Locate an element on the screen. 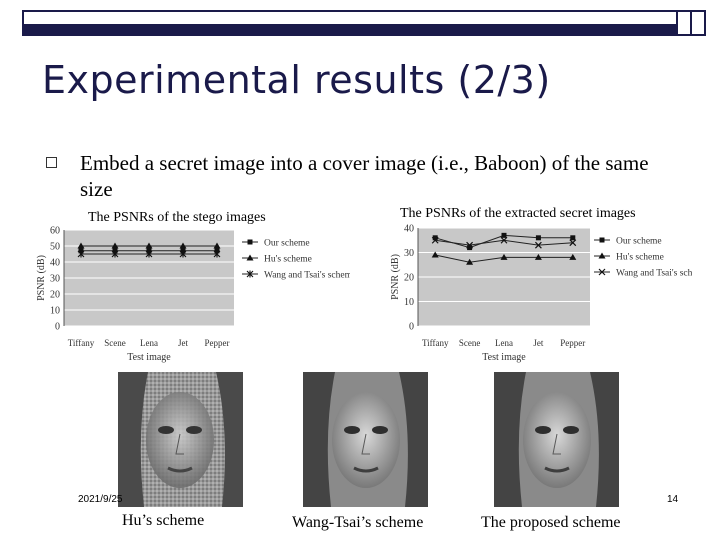 The image size is (720, 540). y-tick-label: 50 is located at coordinates (55, 247).